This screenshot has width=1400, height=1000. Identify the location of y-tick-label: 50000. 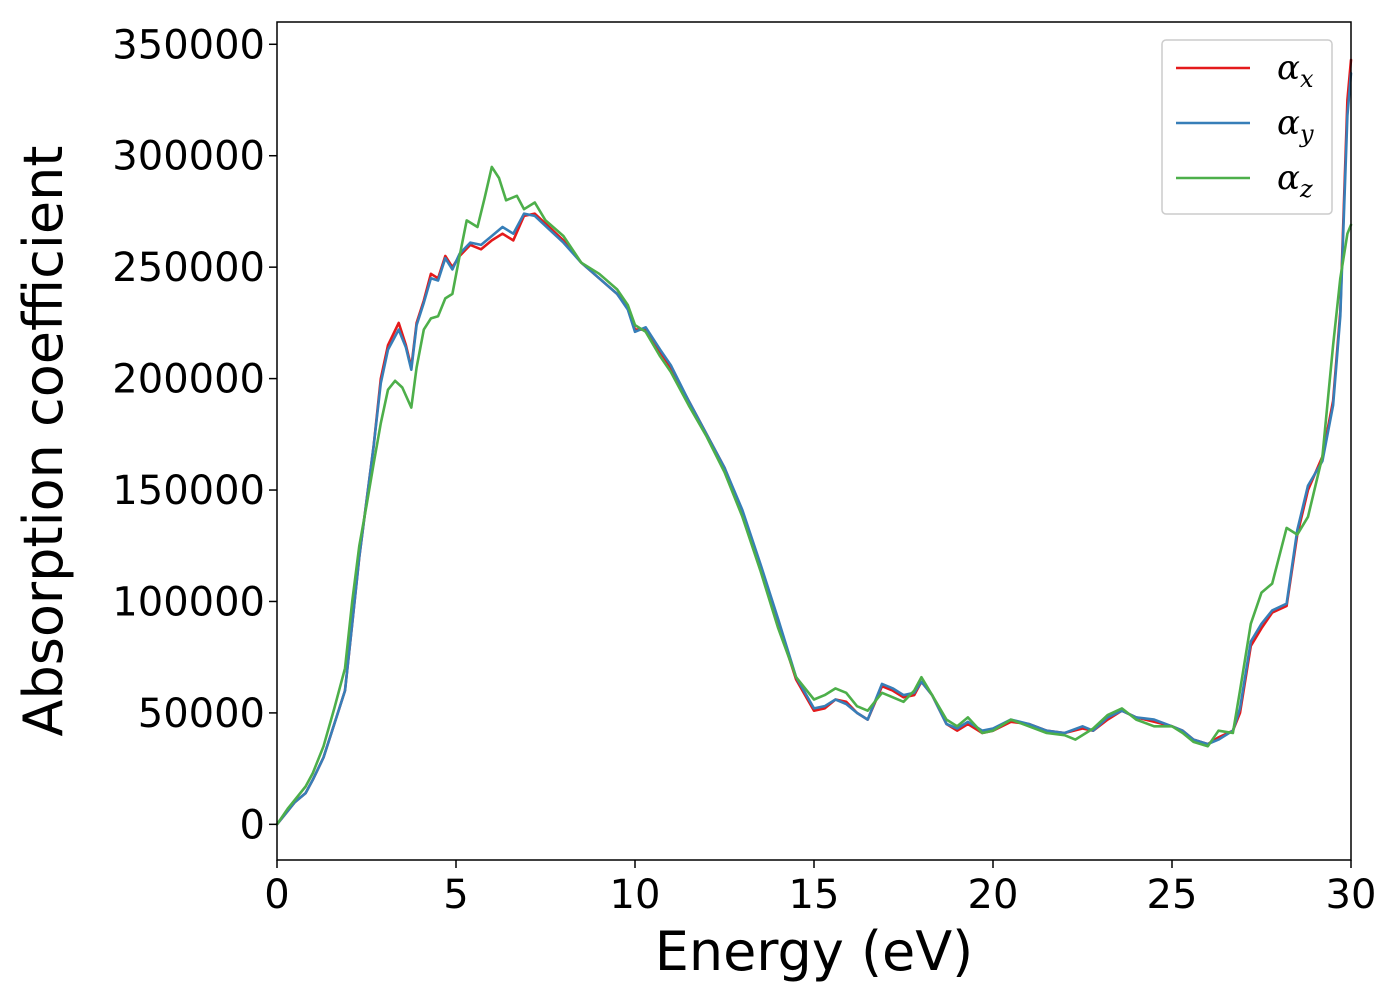
(201, 714).